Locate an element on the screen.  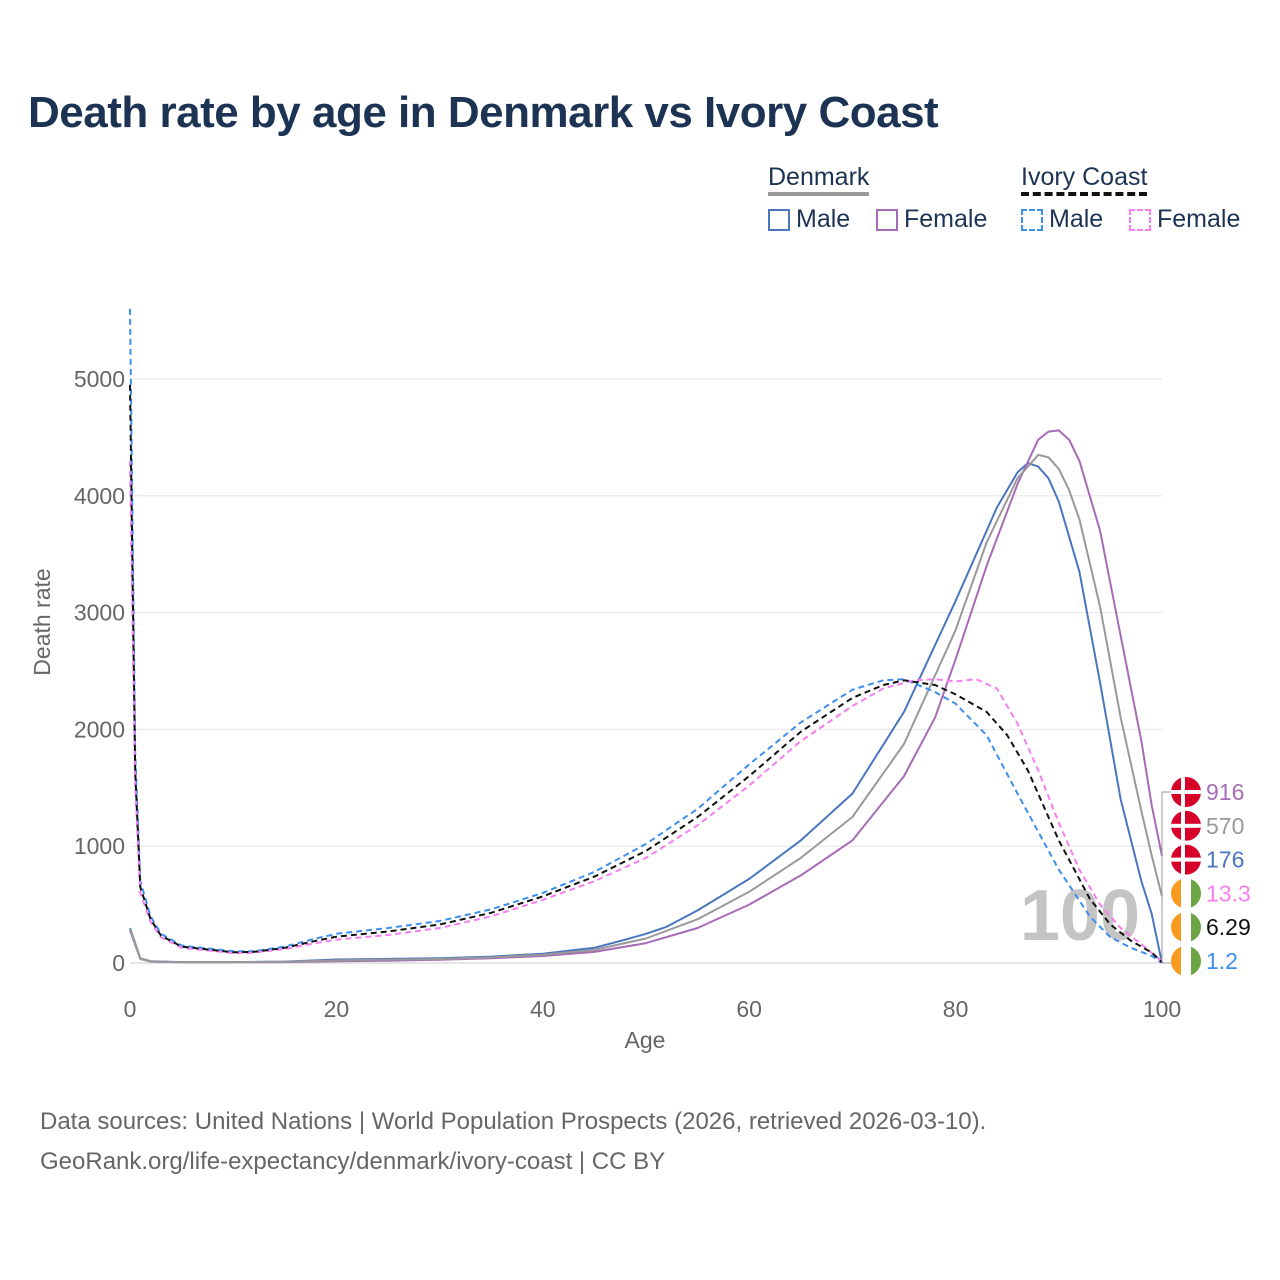
legend-item-denmark-female: Female is located at coordinates (931, 219).